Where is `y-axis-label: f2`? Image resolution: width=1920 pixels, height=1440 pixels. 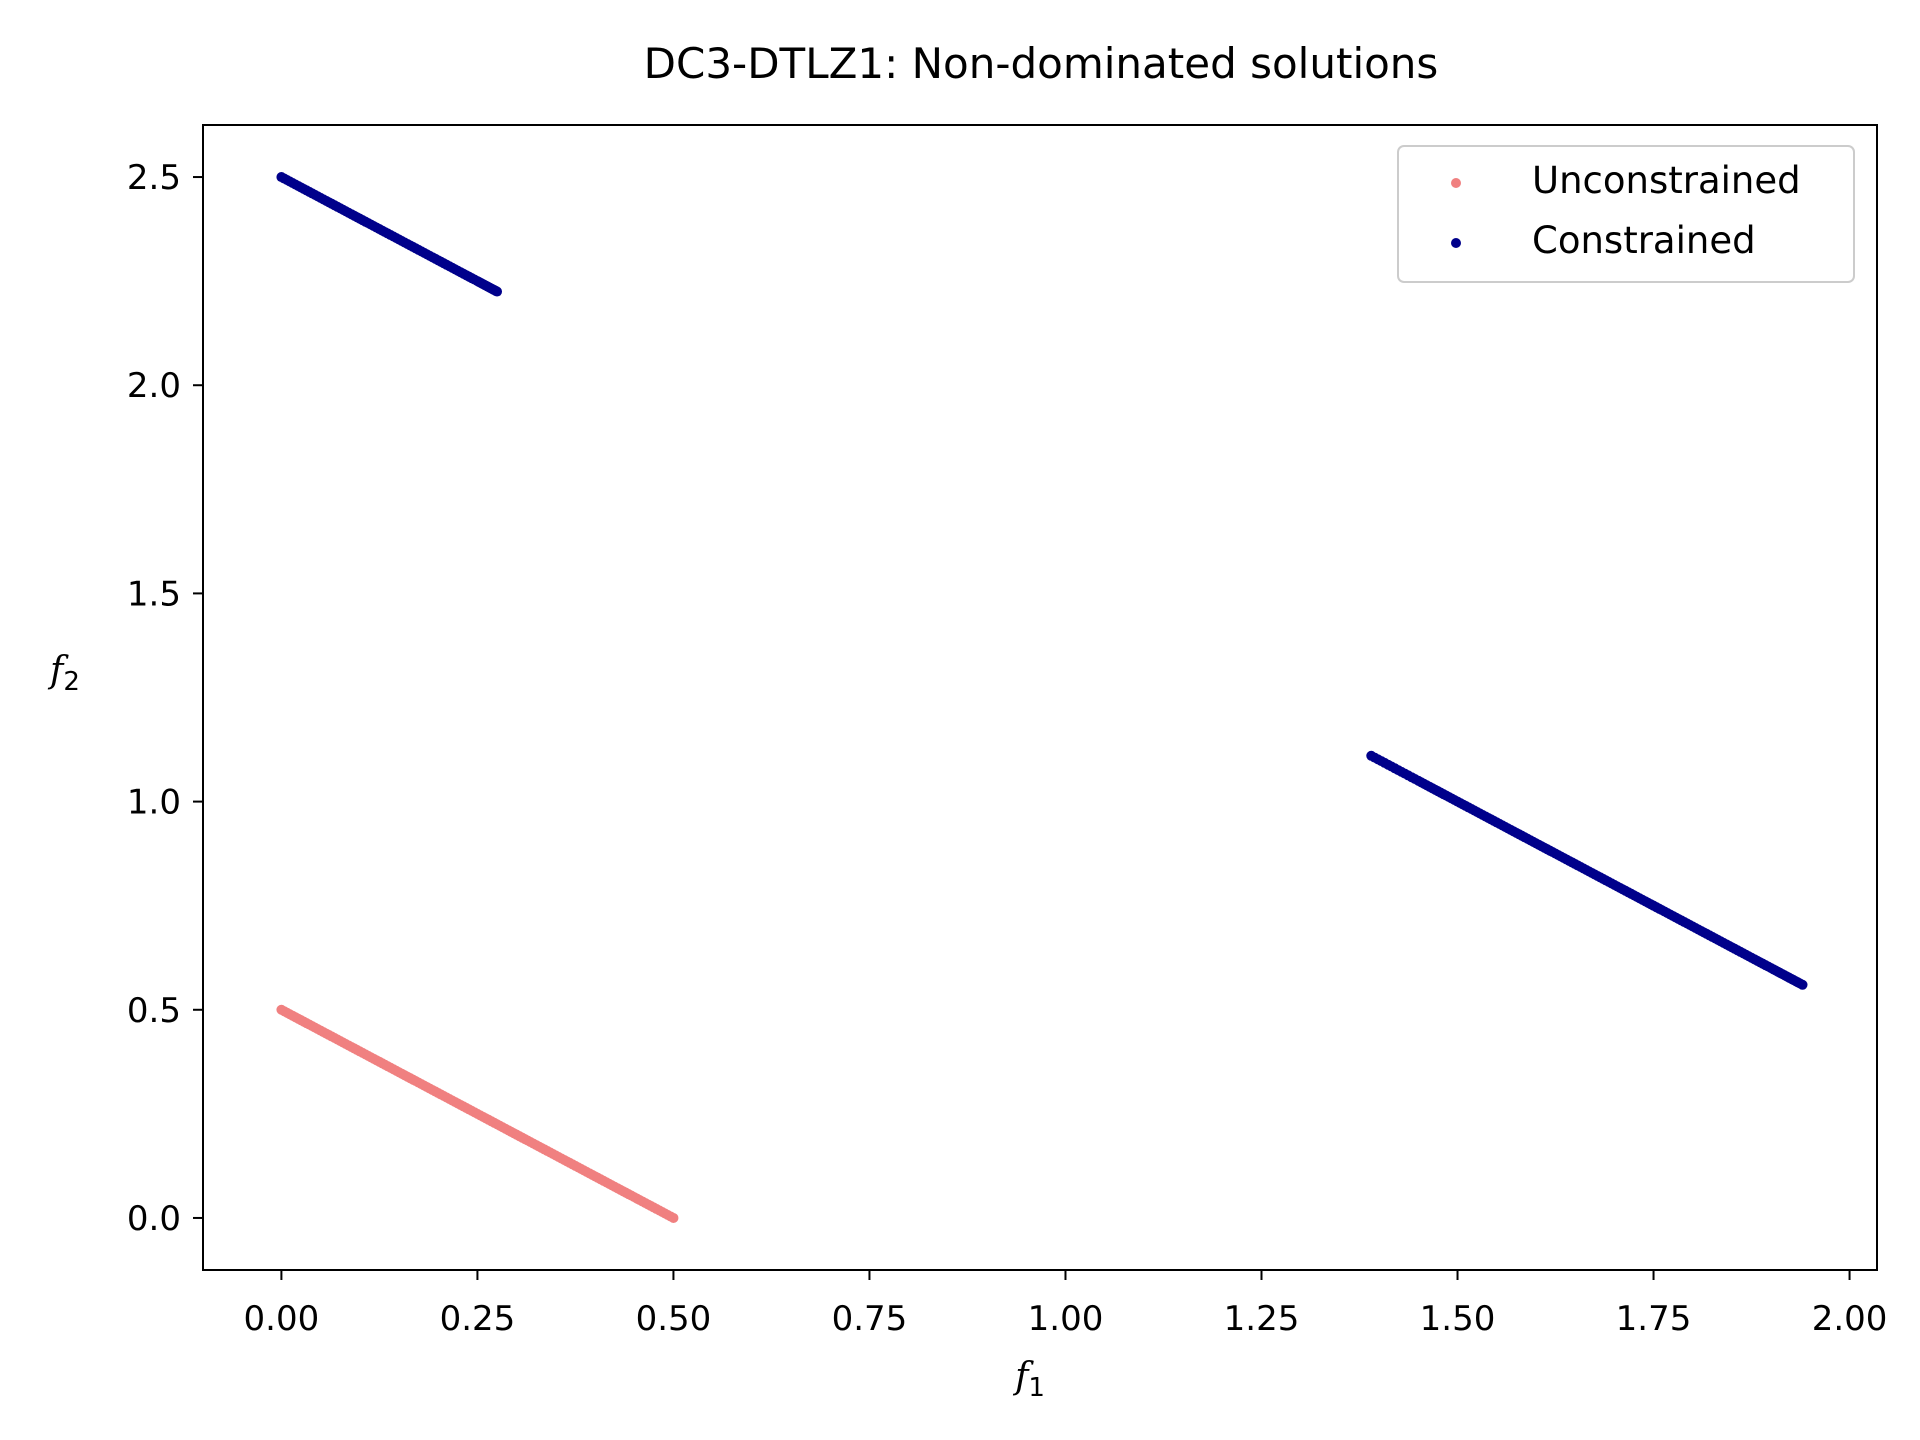 y-axis-label: f2 is located at coordinates (63, 673).